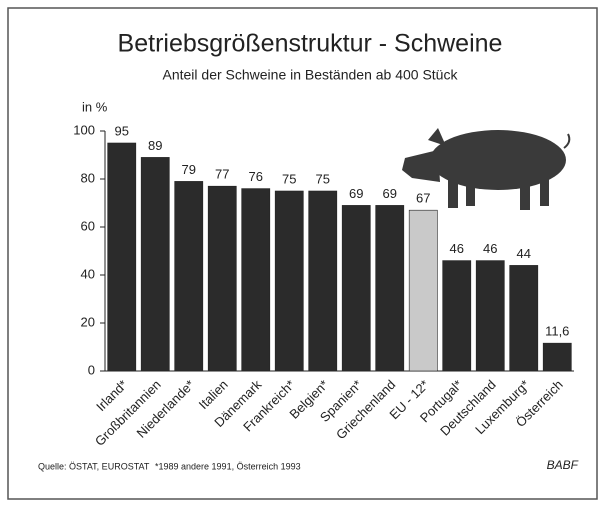 This screenshot has height=509, width=606. What do you see at coordinates (94, 466) in the screenshot?
I see `source-note: Quelle: ÖSTAT, EUROSTAT` at bounding box center [94, 466].